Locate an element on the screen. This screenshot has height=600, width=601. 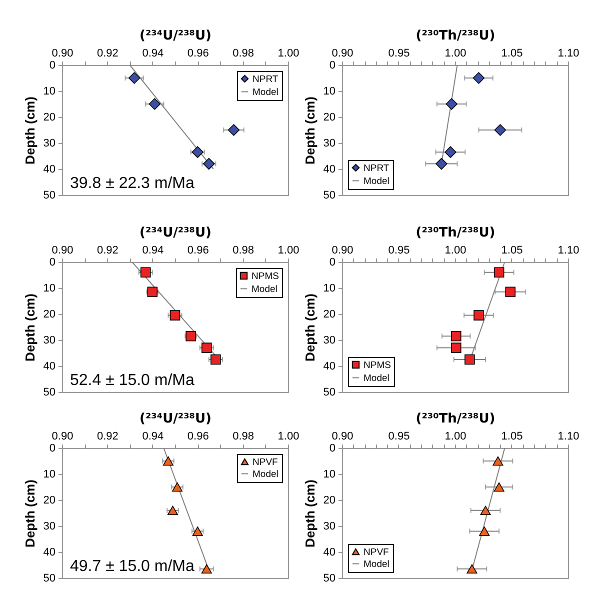
legend-label: NPMS is located at coordinates (265, 276).